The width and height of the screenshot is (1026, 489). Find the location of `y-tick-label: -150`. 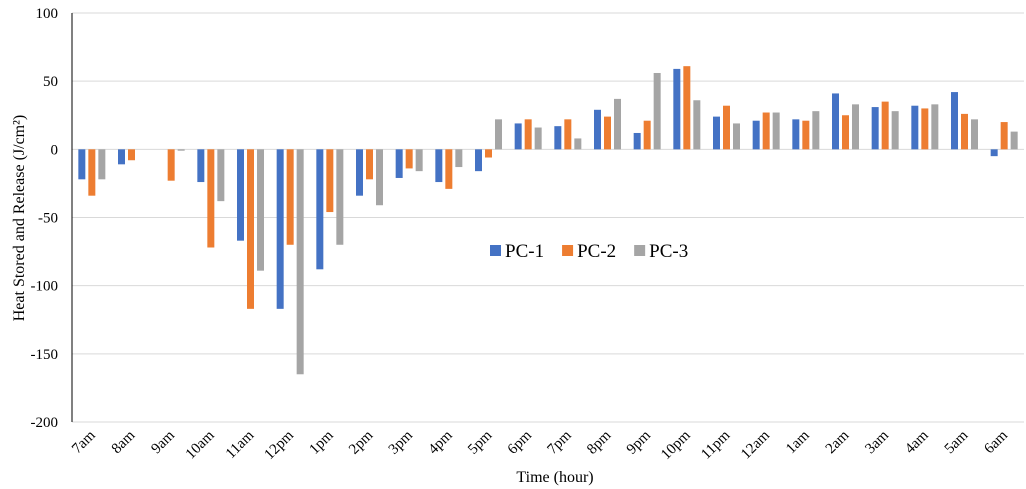

y-tick-label: -150 is located at coordinates (45, 355).